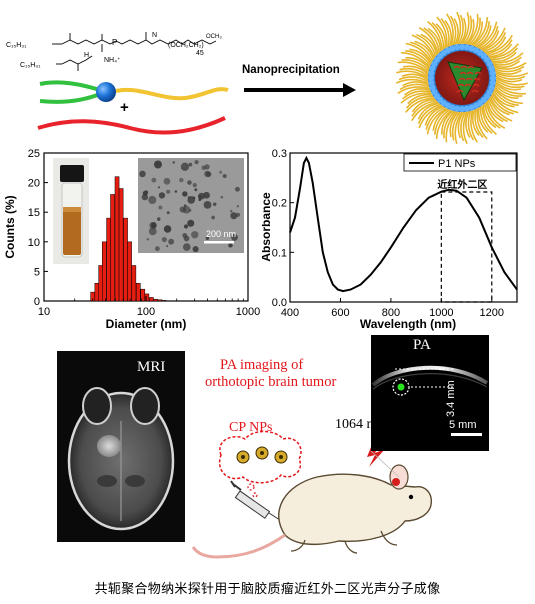  What do you see at coordinates (70, 98) in the screenshot?
I see `green-lipid-chain-bottom` at bounding box center [70, 98].